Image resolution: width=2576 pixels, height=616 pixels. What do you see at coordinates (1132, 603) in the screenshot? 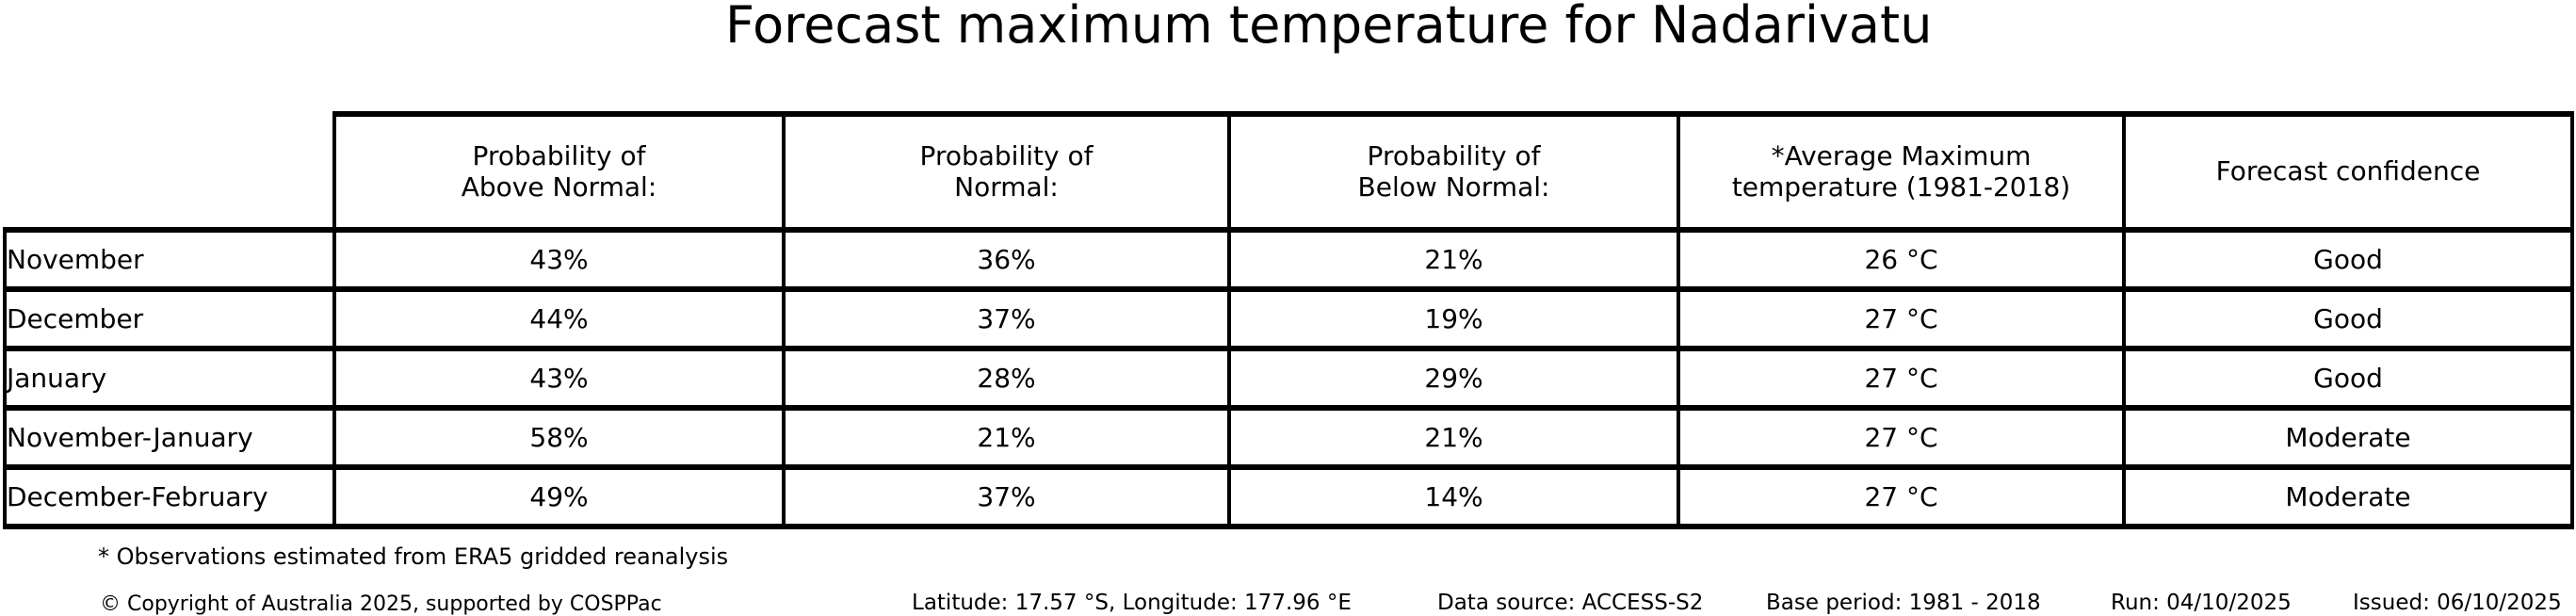
I see `location-lat-long: Latitude: 17.57 °S, Longitude: 177.96 °E` at bounding box center [1132, 603].